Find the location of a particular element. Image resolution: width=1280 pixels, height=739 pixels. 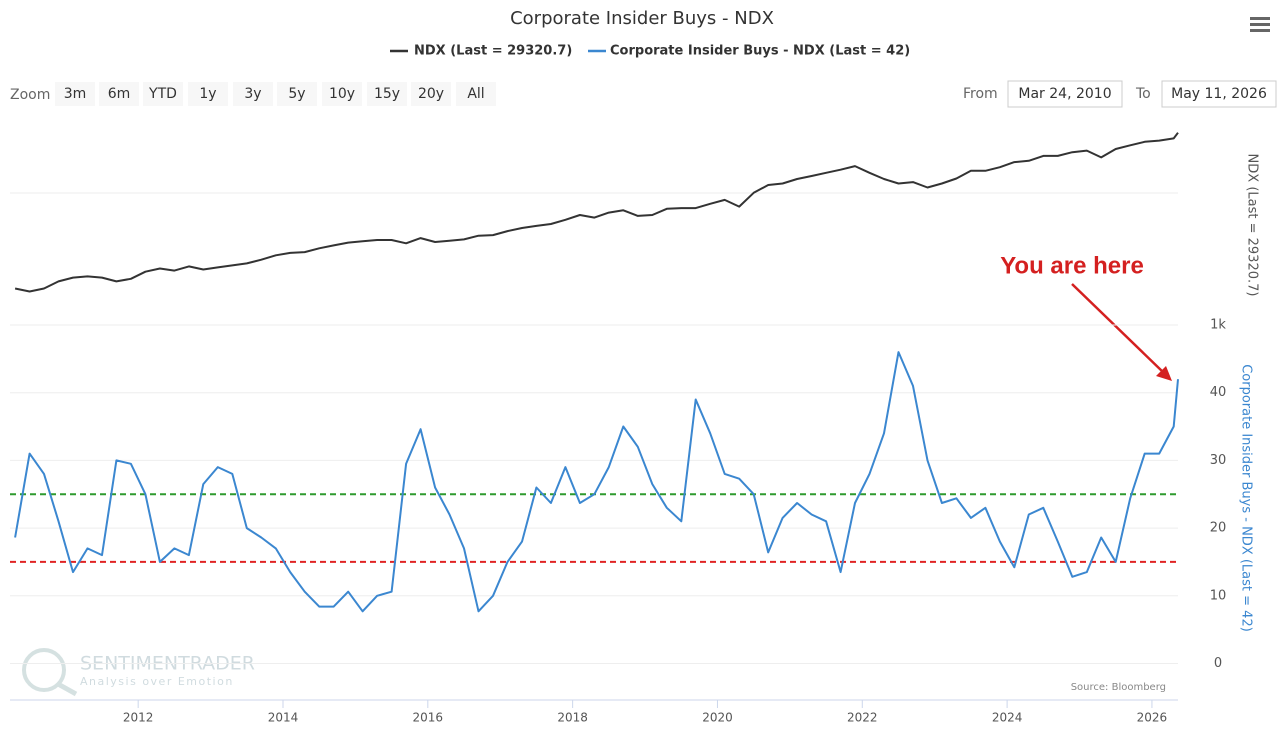

zoom-label: Zoom is located at coordinates (30, 95).